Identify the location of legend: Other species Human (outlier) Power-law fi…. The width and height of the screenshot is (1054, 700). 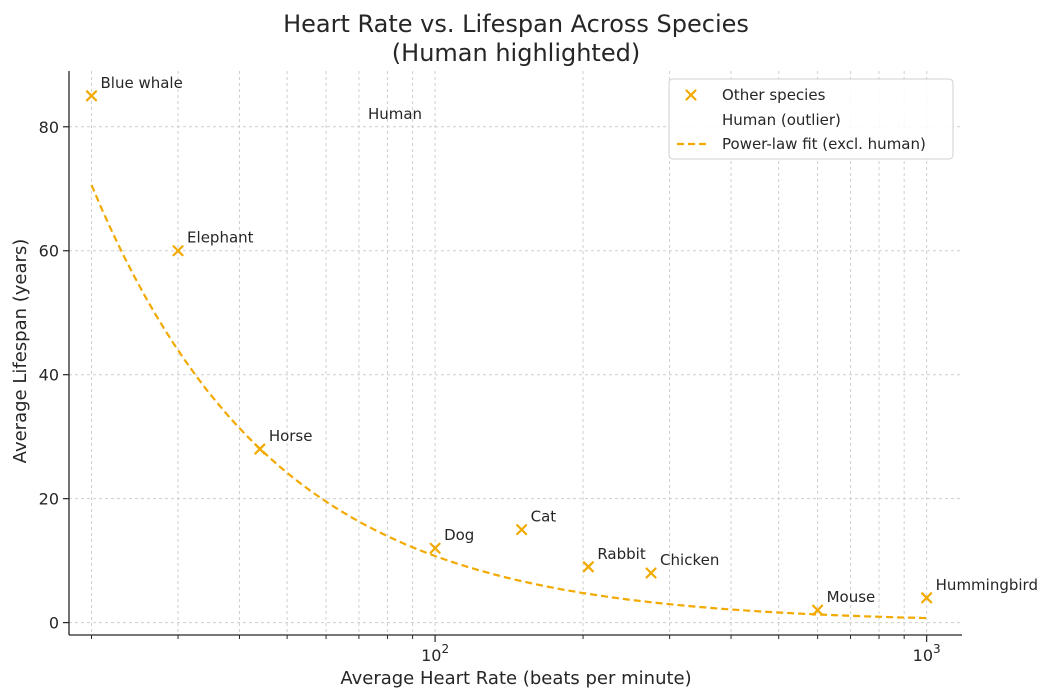
(811, 119).